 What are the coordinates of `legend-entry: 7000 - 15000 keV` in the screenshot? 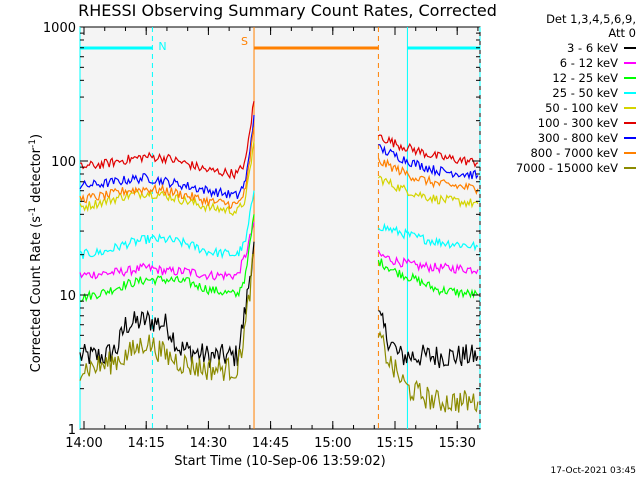 It's located at (556, 167).